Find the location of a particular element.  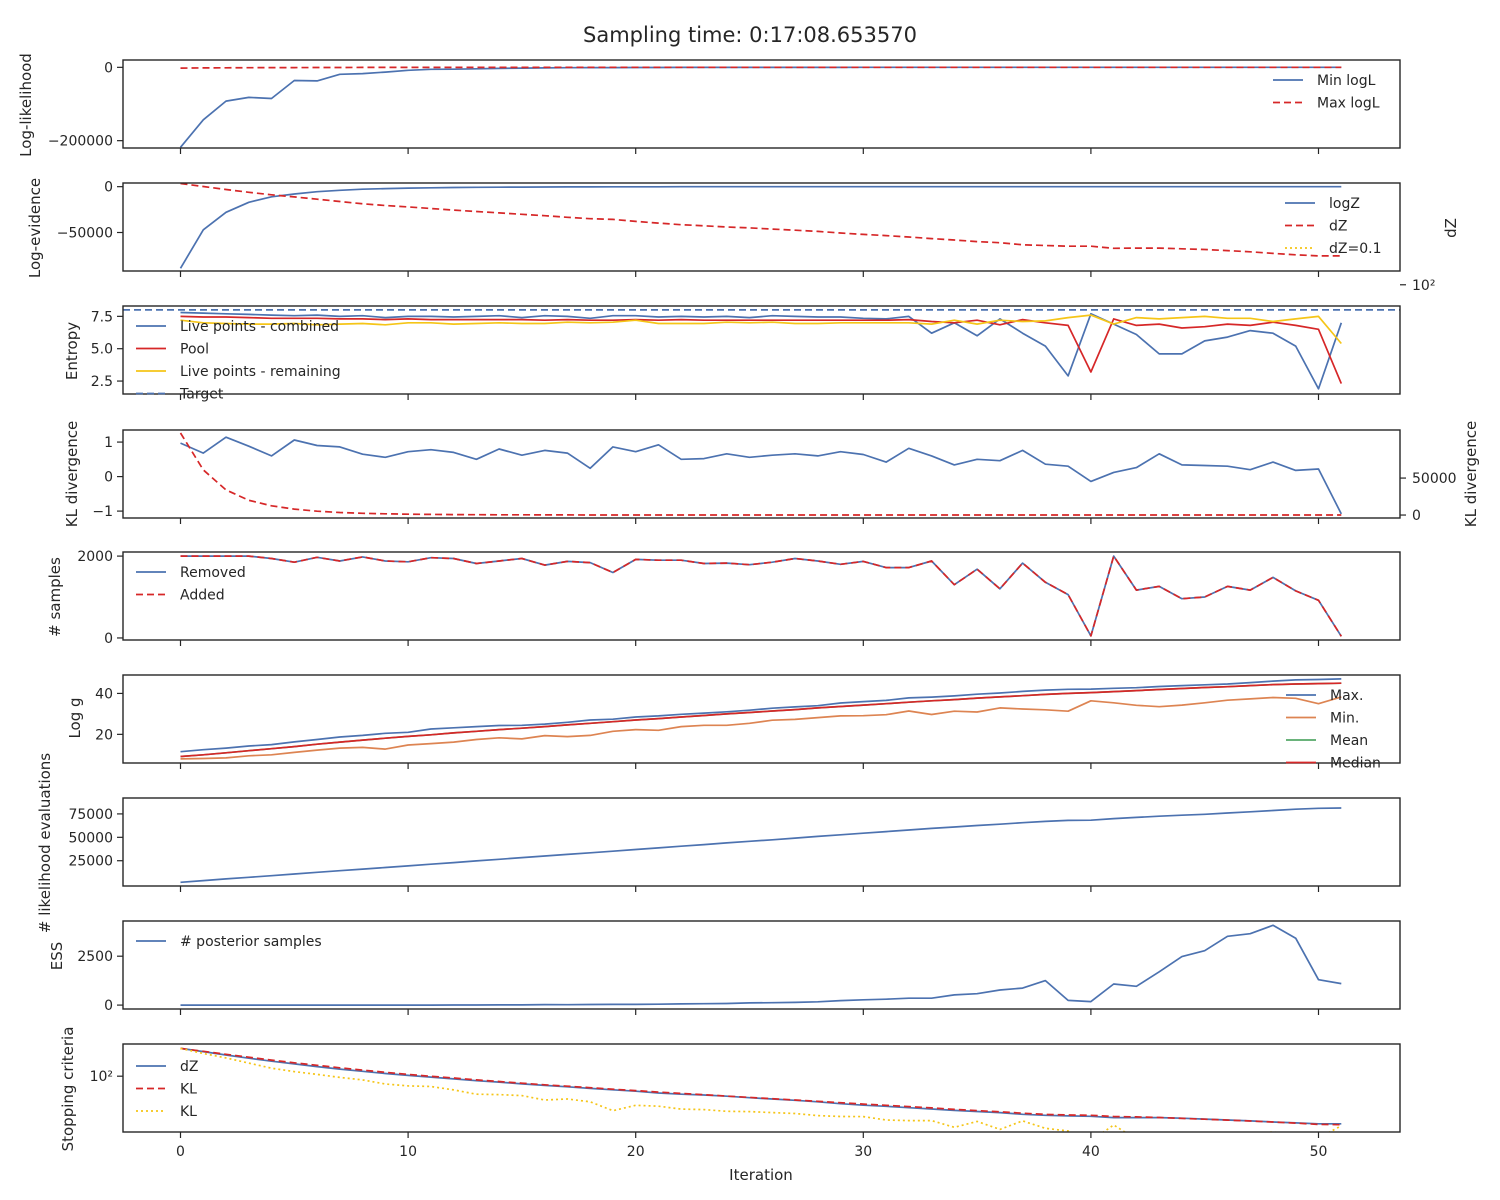

legend: Min logL Max logL is located at coordinates (1326, 92).